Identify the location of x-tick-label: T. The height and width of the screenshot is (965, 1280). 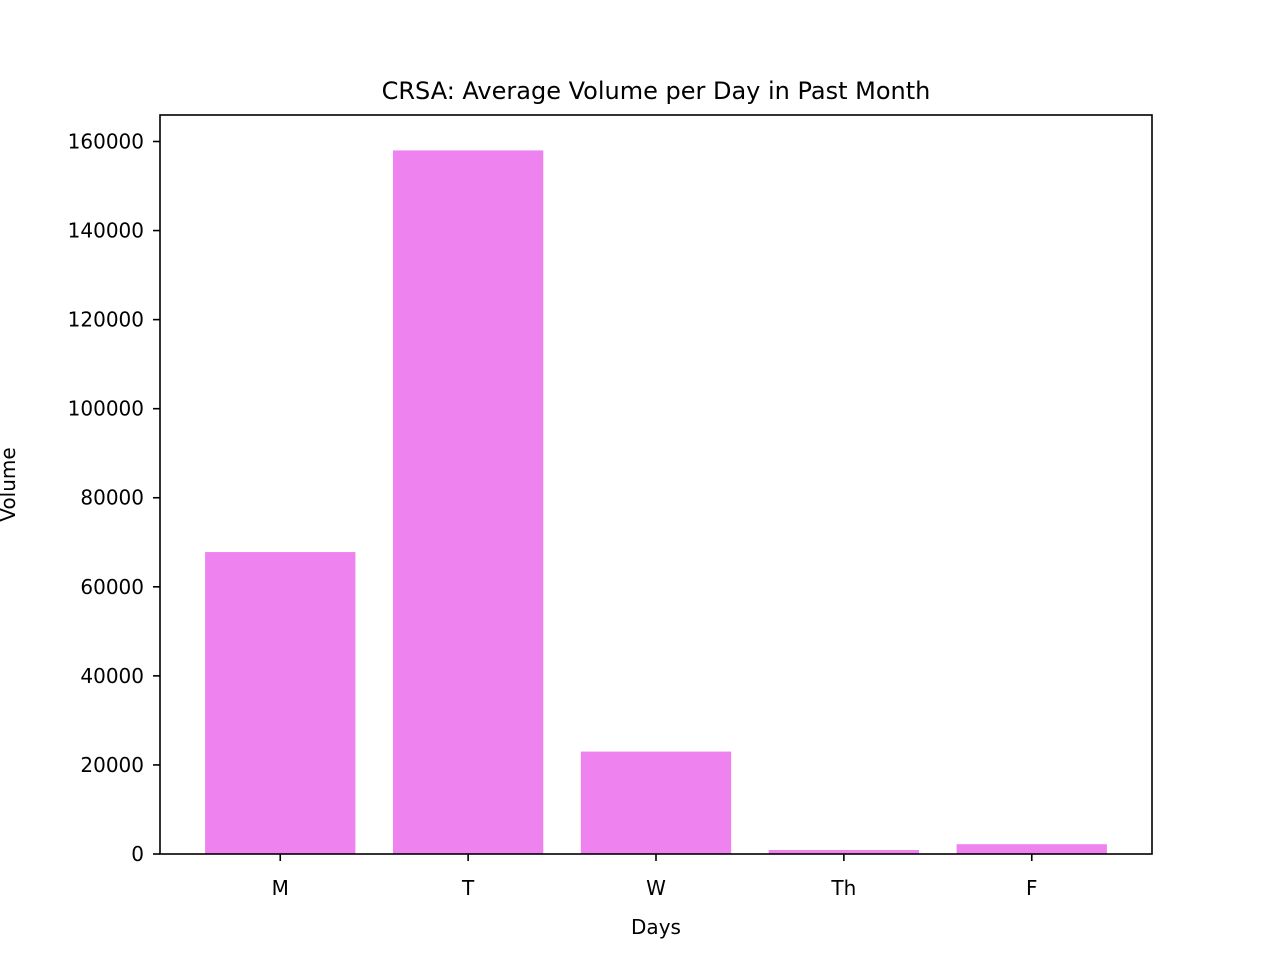
(468, 888).